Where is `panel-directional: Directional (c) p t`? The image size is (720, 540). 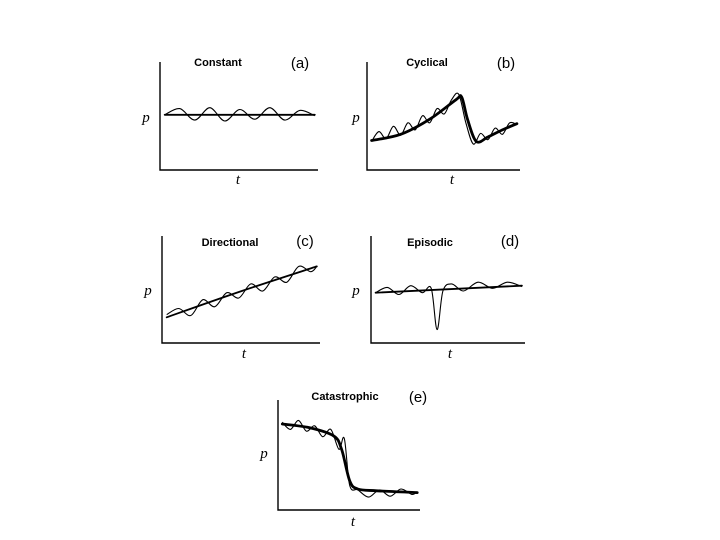 panel-directional: Directional (c) p t is located at coordinates (231, 297).